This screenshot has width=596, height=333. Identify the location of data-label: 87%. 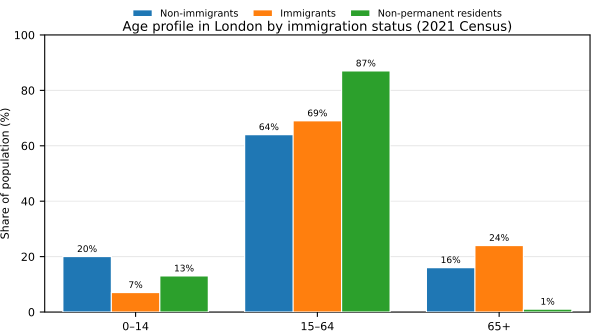
(366, 63).